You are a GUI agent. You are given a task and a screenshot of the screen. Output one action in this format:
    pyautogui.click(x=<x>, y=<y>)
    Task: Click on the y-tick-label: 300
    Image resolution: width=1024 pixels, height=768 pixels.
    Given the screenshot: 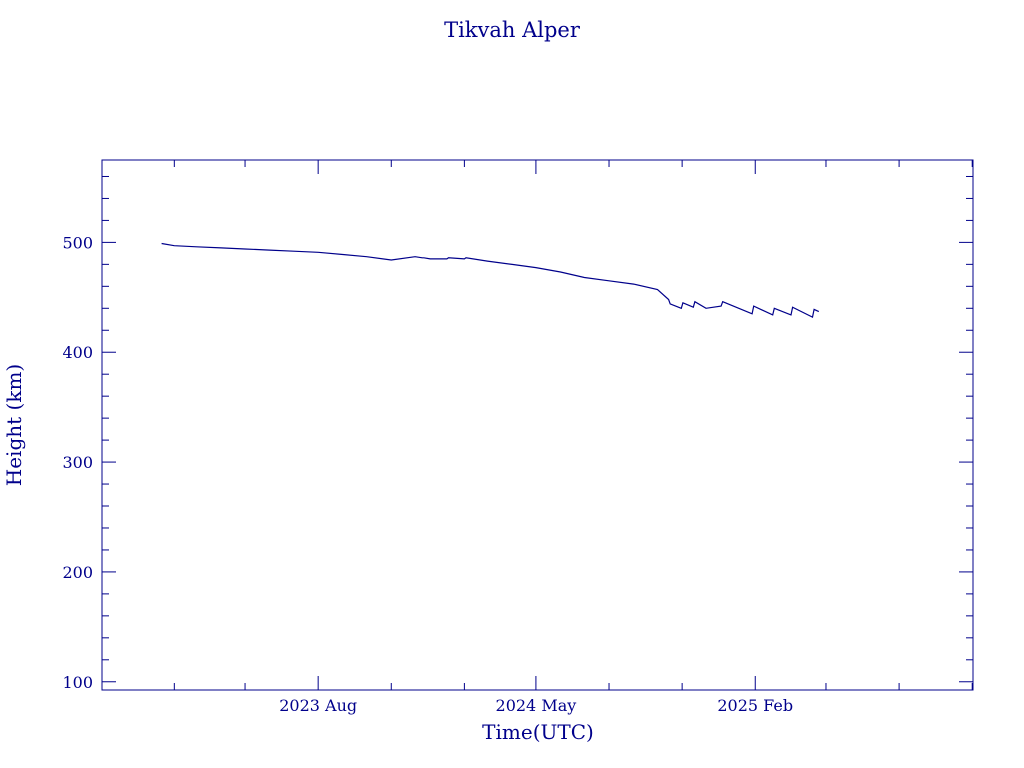 What is the action you would take?
    pyautogui.click(x=77, y=462)
    